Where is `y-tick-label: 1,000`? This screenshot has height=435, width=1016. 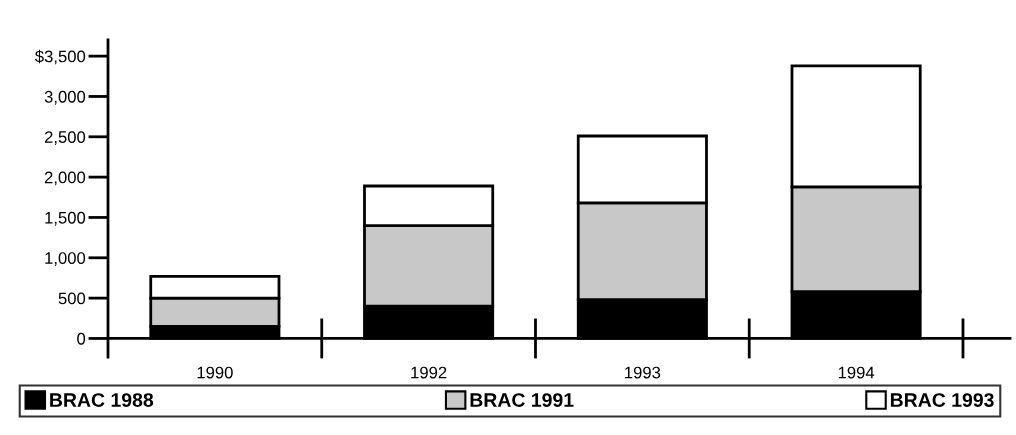 y-tick-label: 1,000 is located at coordinates (65, 259).